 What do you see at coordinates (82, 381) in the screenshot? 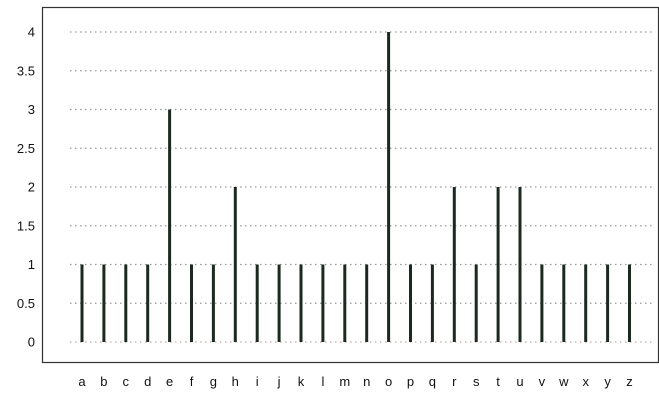
I see `x-tick-label-a: a` at bounding box center [82, 381].